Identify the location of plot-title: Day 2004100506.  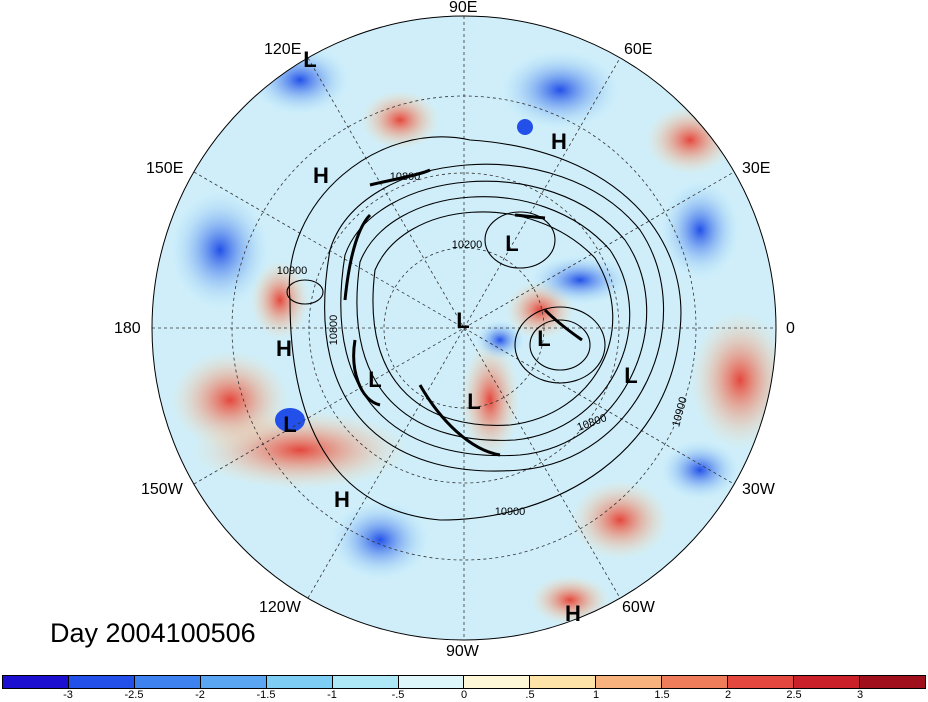
(153, 633).